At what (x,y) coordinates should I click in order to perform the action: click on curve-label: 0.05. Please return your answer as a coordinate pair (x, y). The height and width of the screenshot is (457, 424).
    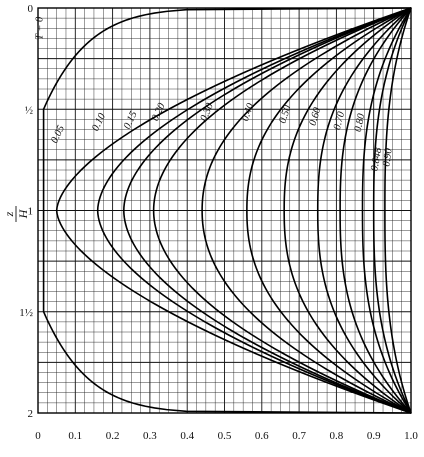
    Looking at the image, I should click on (58, 134).